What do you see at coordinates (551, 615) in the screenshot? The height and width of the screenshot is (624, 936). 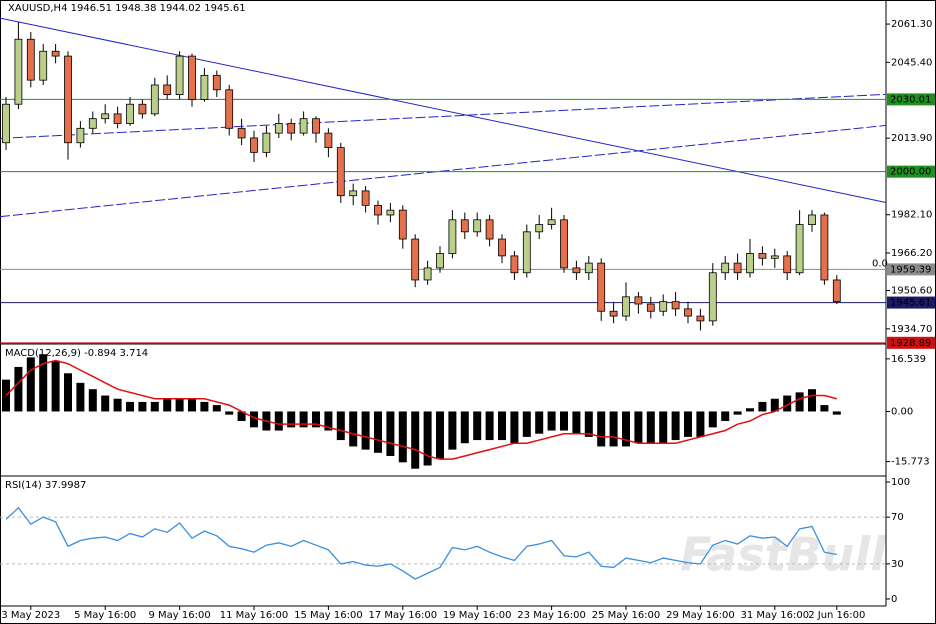 I see `x-tick-label: 23 May 16:00` at bounding box center [551, 615].